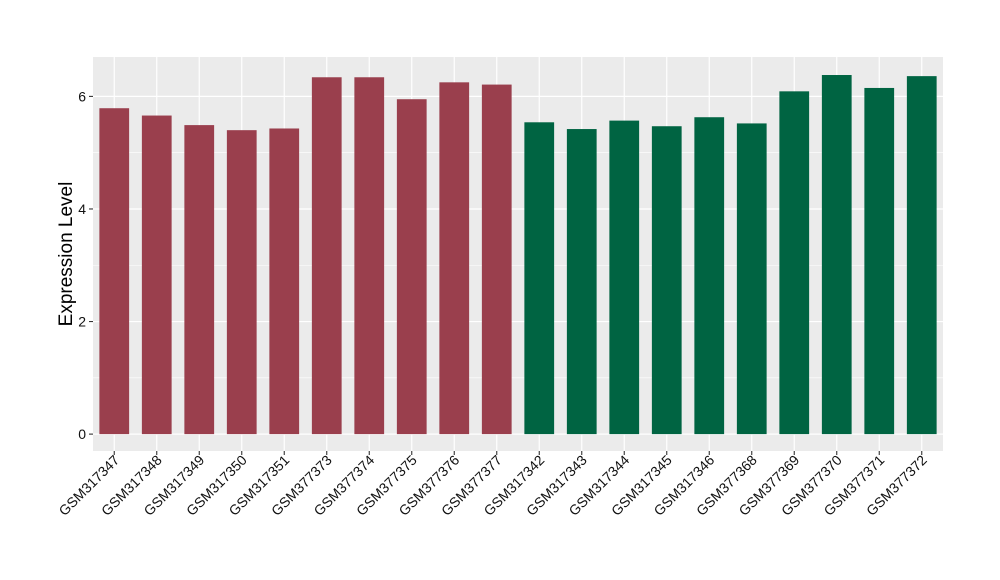 The height and width of the screenshot is (580, 1000). I want to click on bar-GSM377371, so click(879, 261).